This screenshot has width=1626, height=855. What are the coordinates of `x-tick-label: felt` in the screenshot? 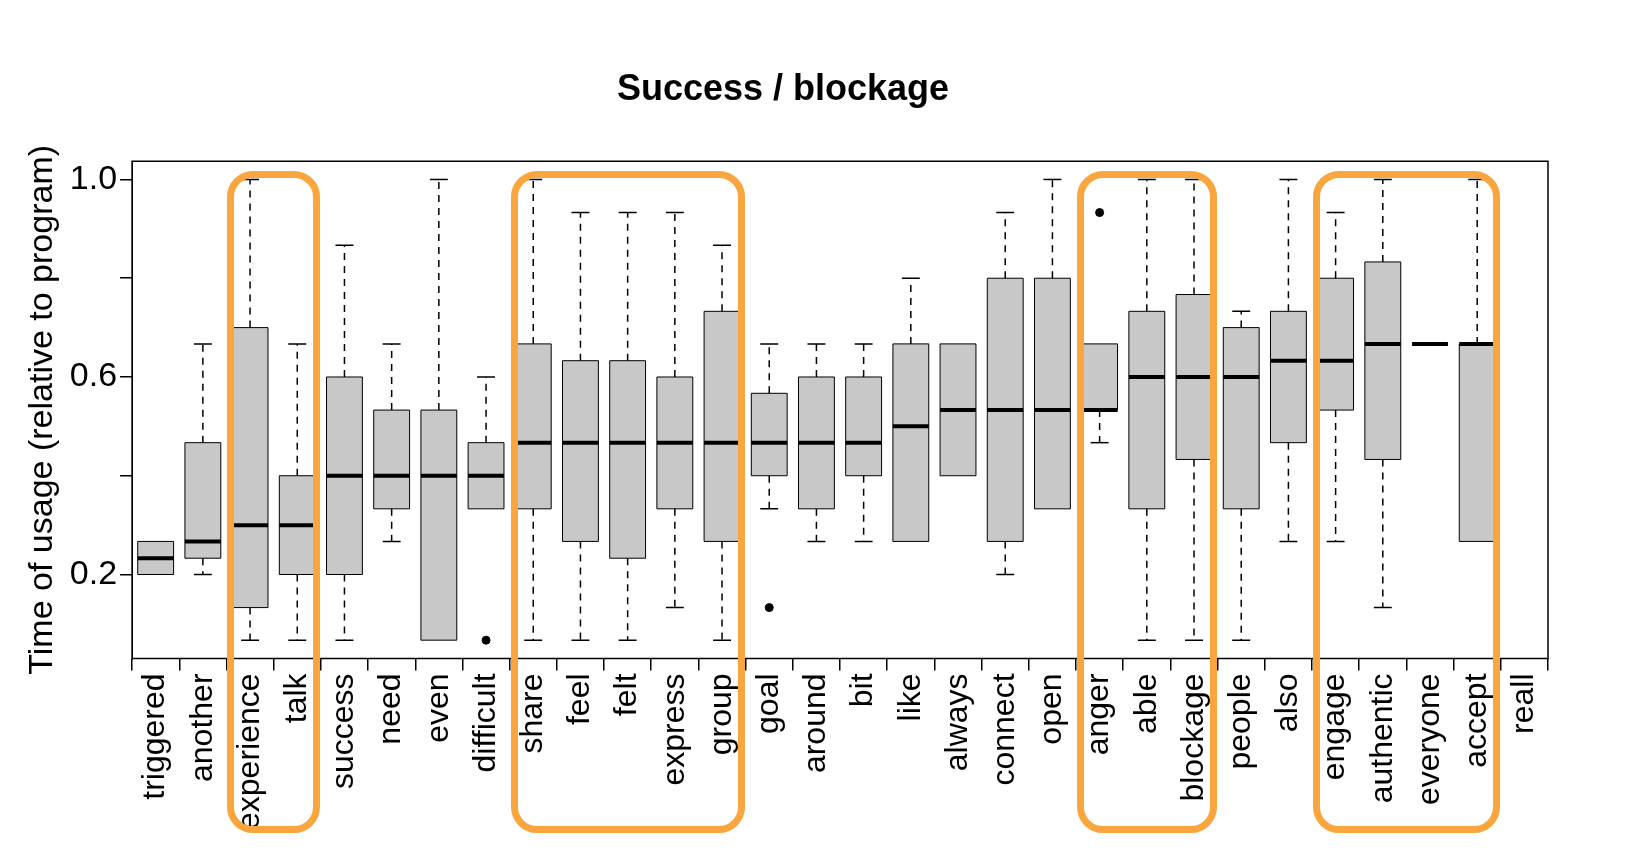 It's located at (625, 695).